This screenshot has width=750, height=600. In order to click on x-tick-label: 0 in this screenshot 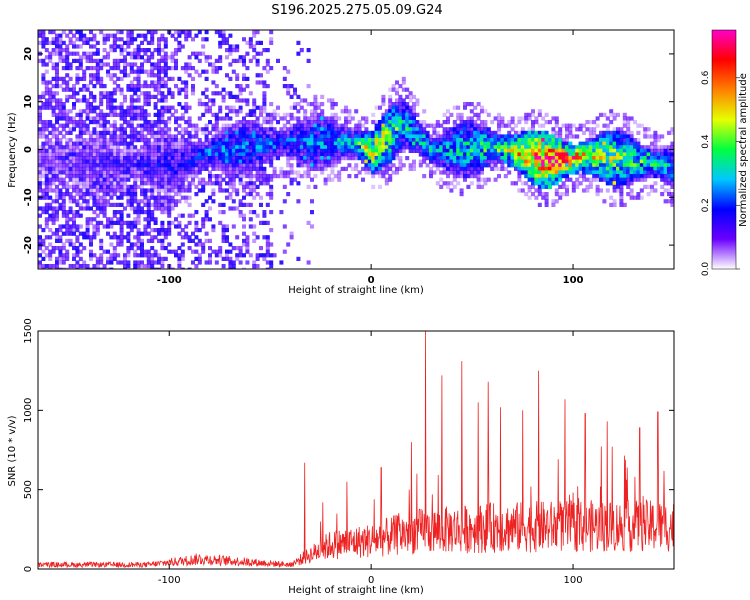, I will do `click(371, 280)`.